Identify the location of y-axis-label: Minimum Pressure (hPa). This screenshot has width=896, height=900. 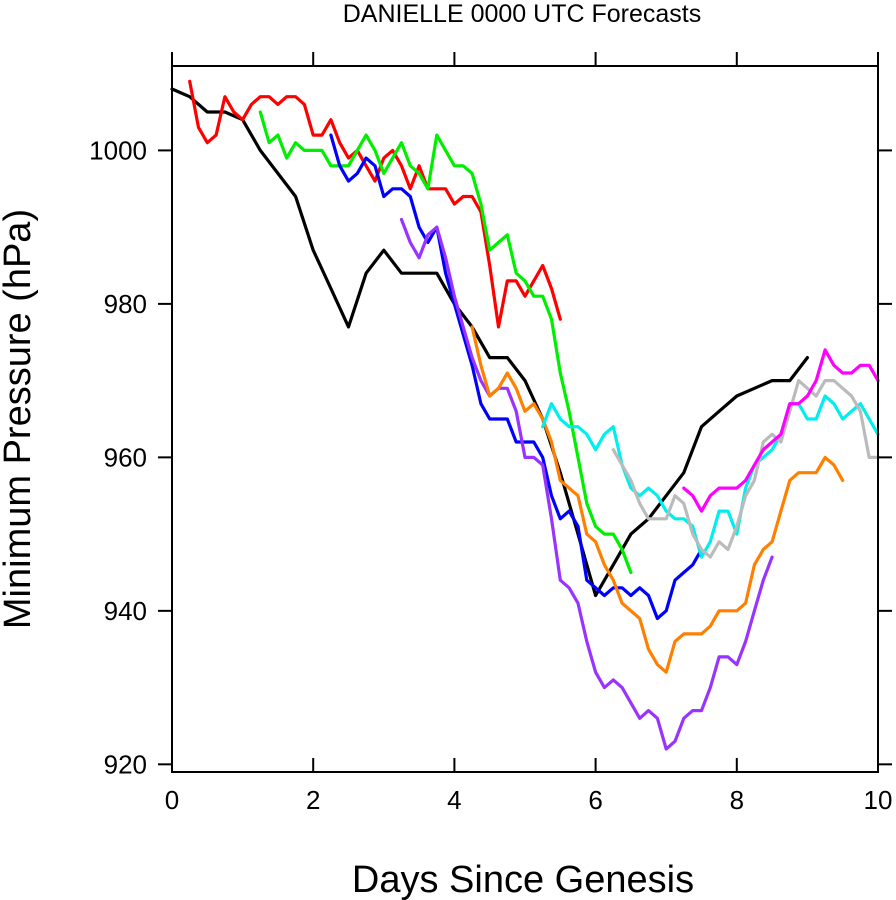
(19, 419).